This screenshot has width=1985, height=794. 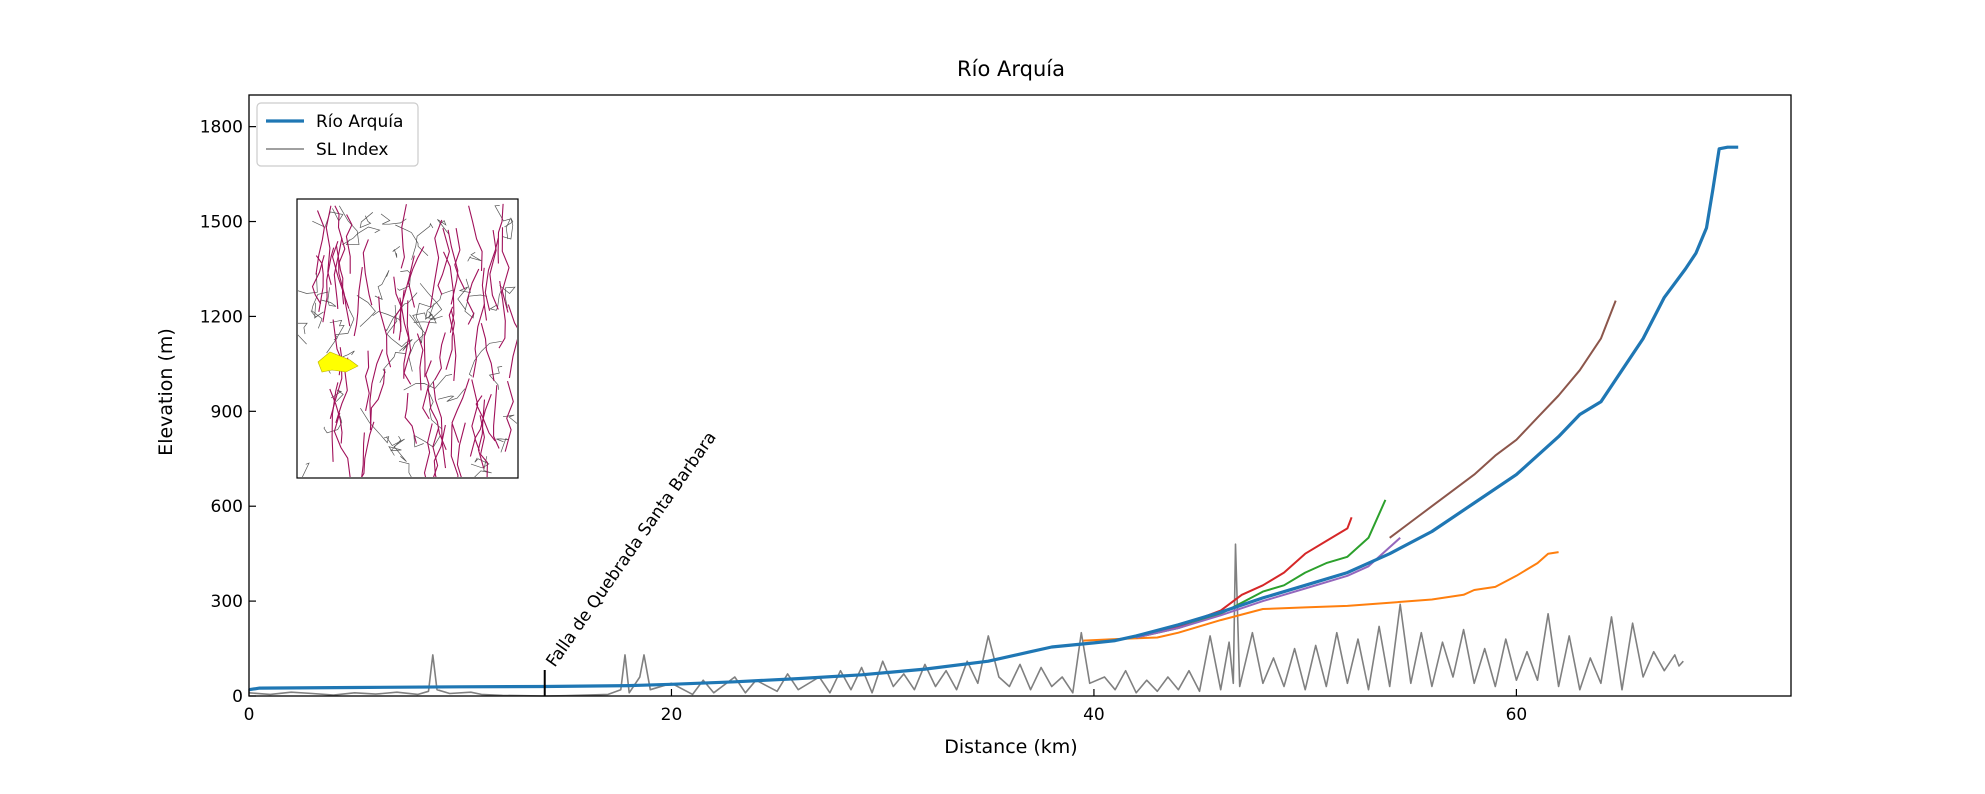 What do you see at coordinates (227, 507) in the screenshot?
I see `y-tick-label-2: 600` at bounding box center [227, 507].